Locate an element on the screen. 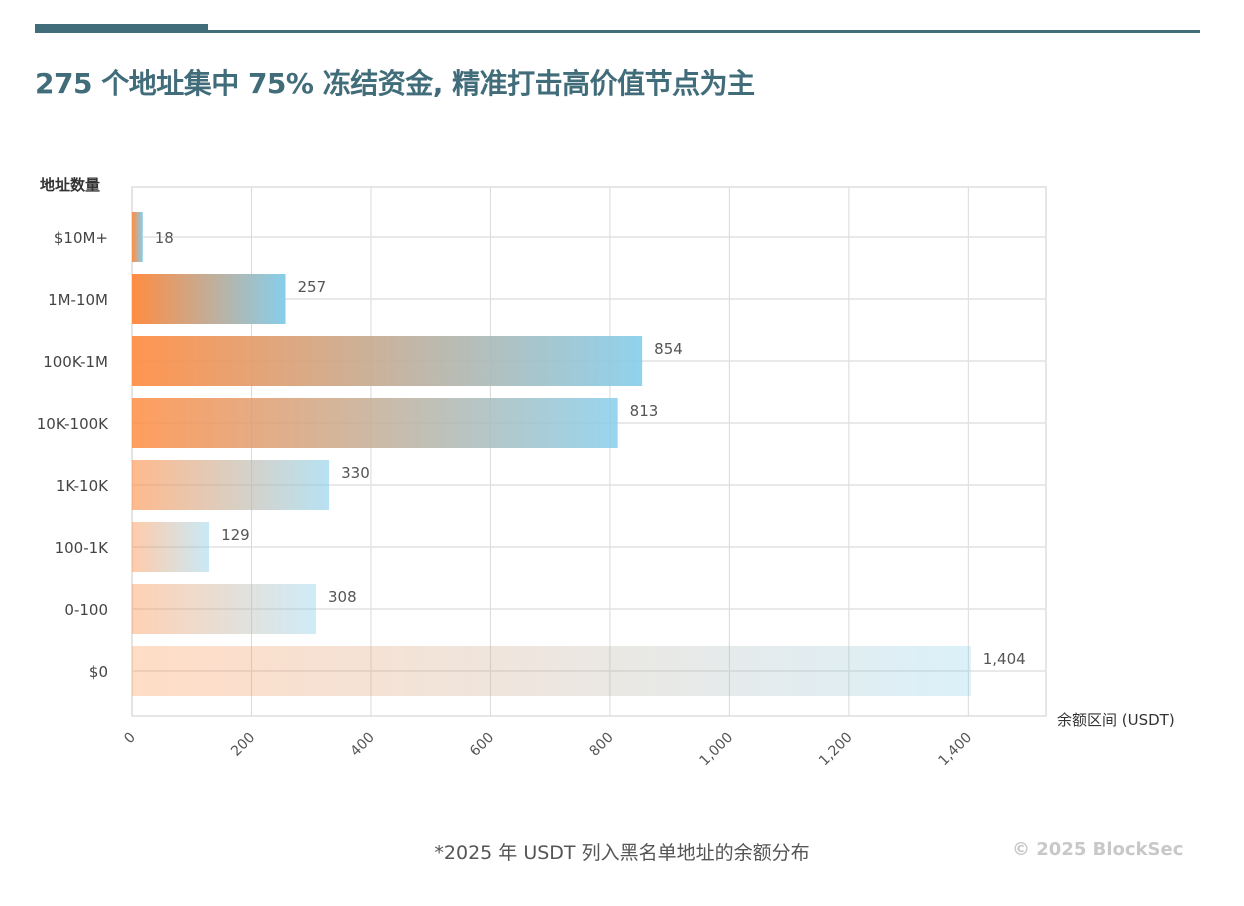 This screenshot has width=1244, height=906. x-tick-label: 800 is located at coordinates (602, 745).